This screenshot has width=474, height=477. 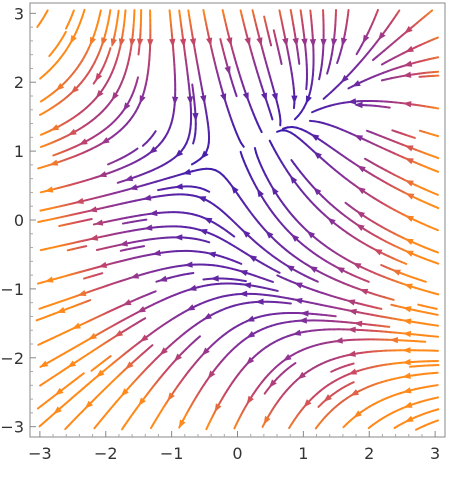 What do you see at coordinates (172, 453) in the screenshot?
I see `x-tick-label: −1` at bounding box center [172, 453].